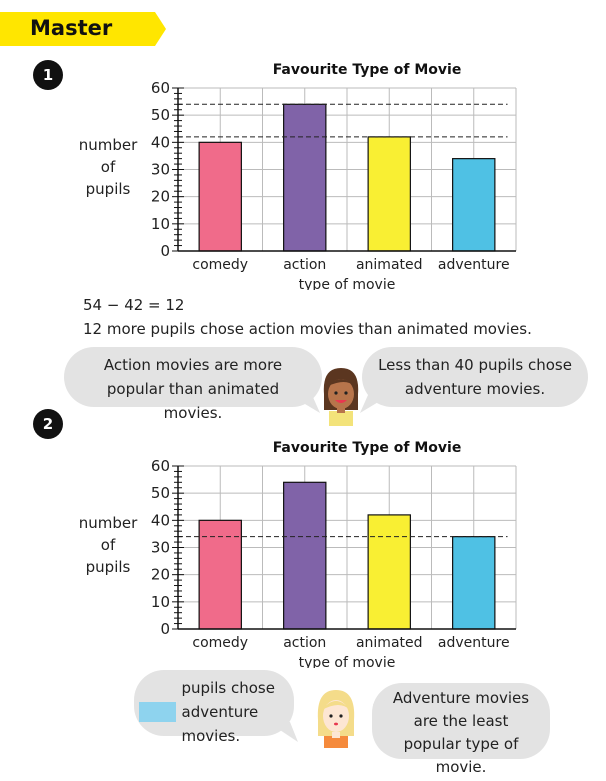  Describe the element at coordinates (48, 75) in the screenshot. I see `question-number-1: 1` at that location.